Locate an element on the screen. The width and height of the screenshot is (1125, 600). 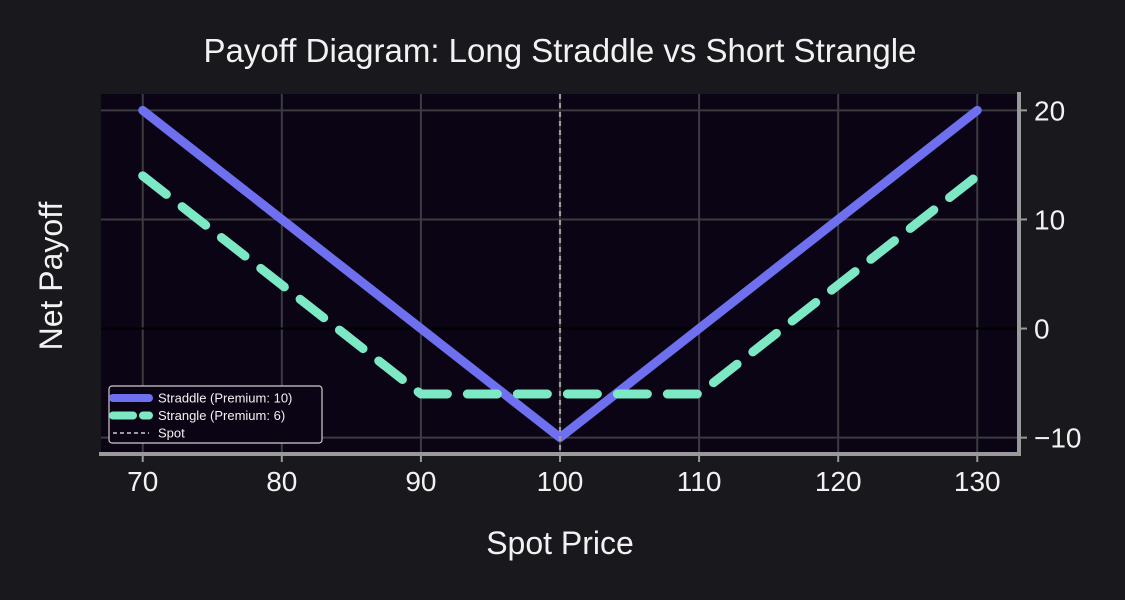
x-tick-label: 100 is located at coordinates (560, 481).